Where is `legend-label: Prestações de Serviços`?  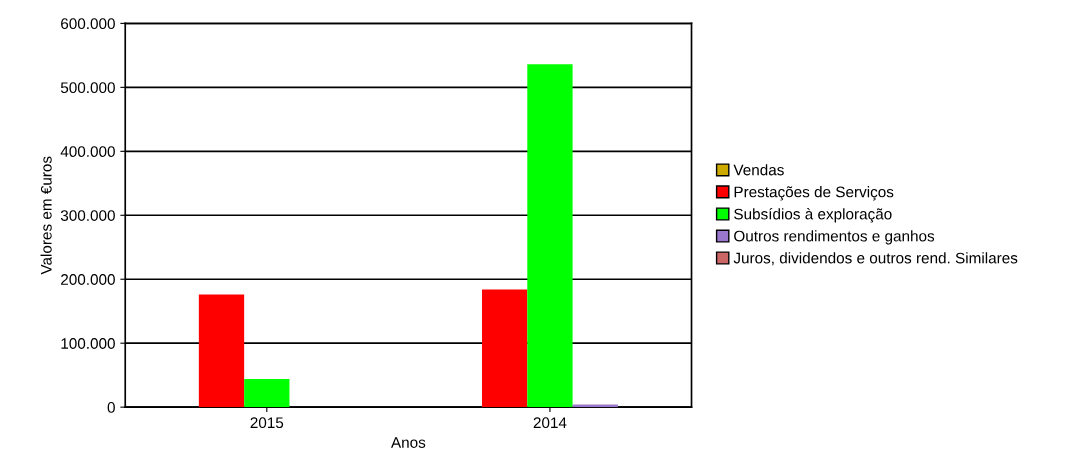 legend-label: Prestações de Serviços is located at coordinates (814, 193).